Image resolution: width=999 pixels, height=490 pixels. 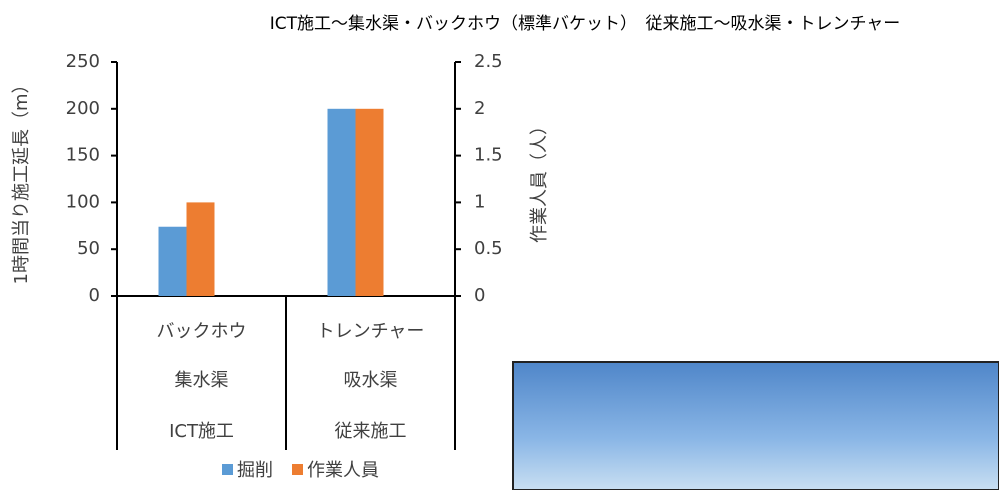 I want to click on y-tick-label: 200, so click(x=83, y=108).